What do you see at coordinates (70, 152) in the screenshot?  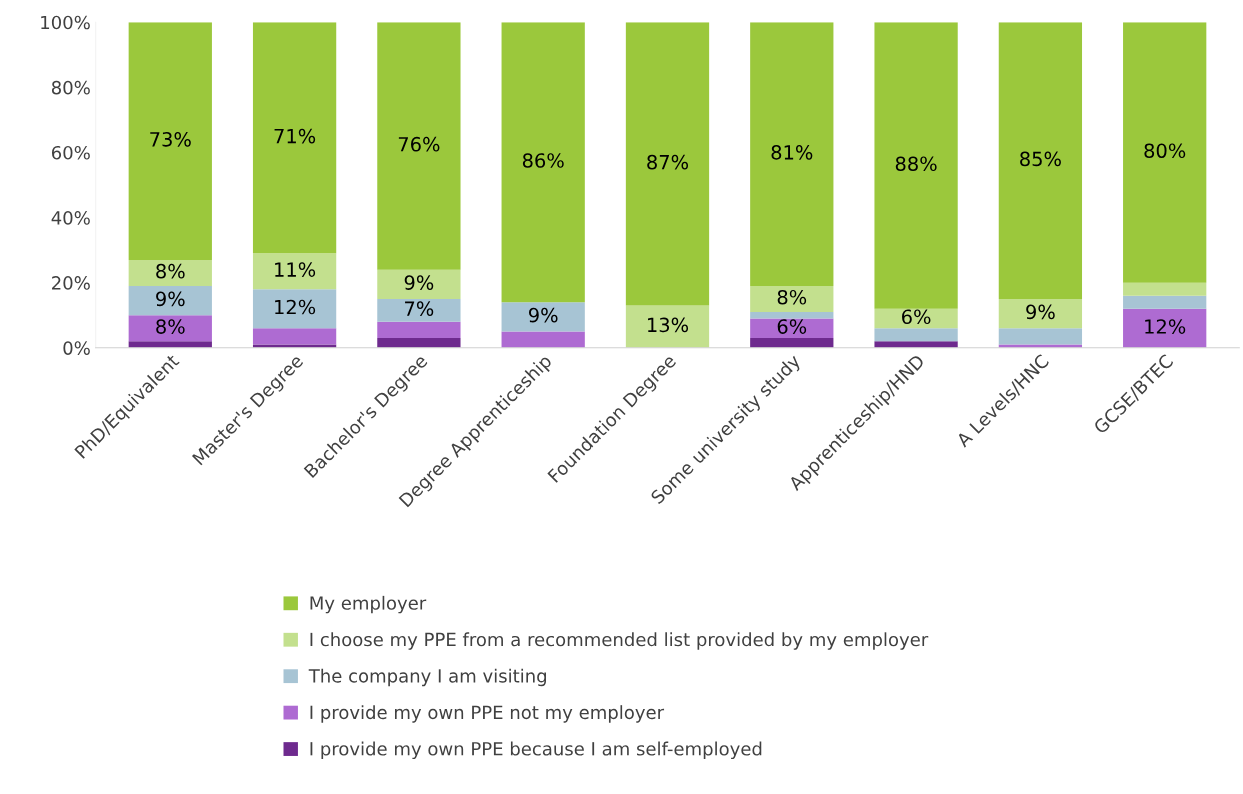 I see `y-tick-label: 60%` at bounding box center [70, 152].